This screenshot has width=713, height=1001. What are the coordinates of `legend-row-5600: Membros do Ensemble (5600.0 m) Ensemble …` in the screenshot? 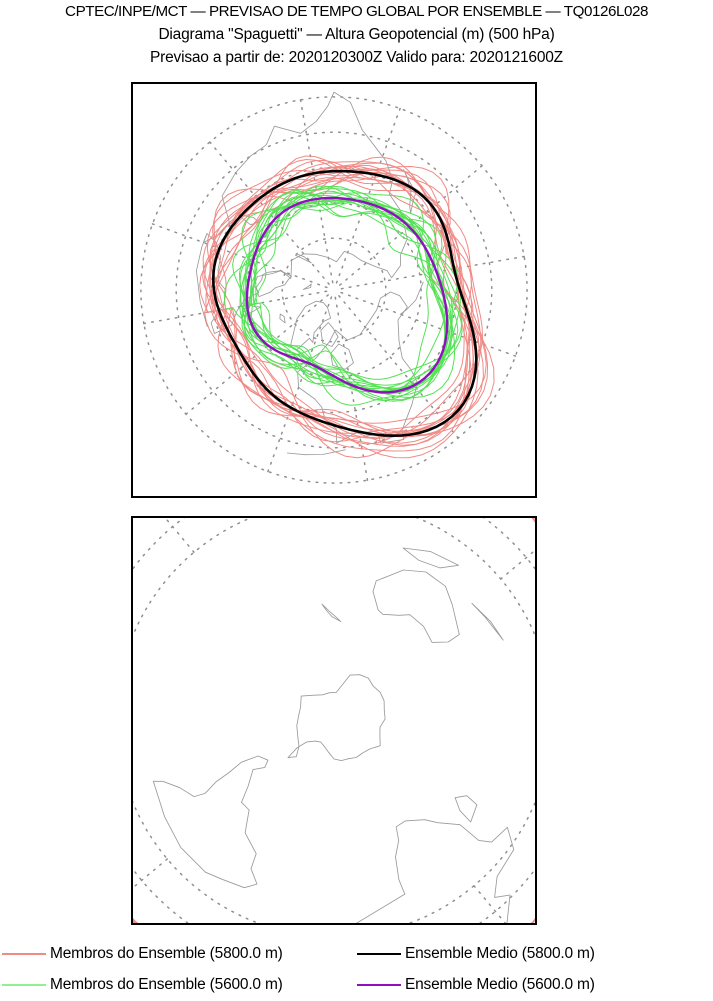 It's located at (356, 984).